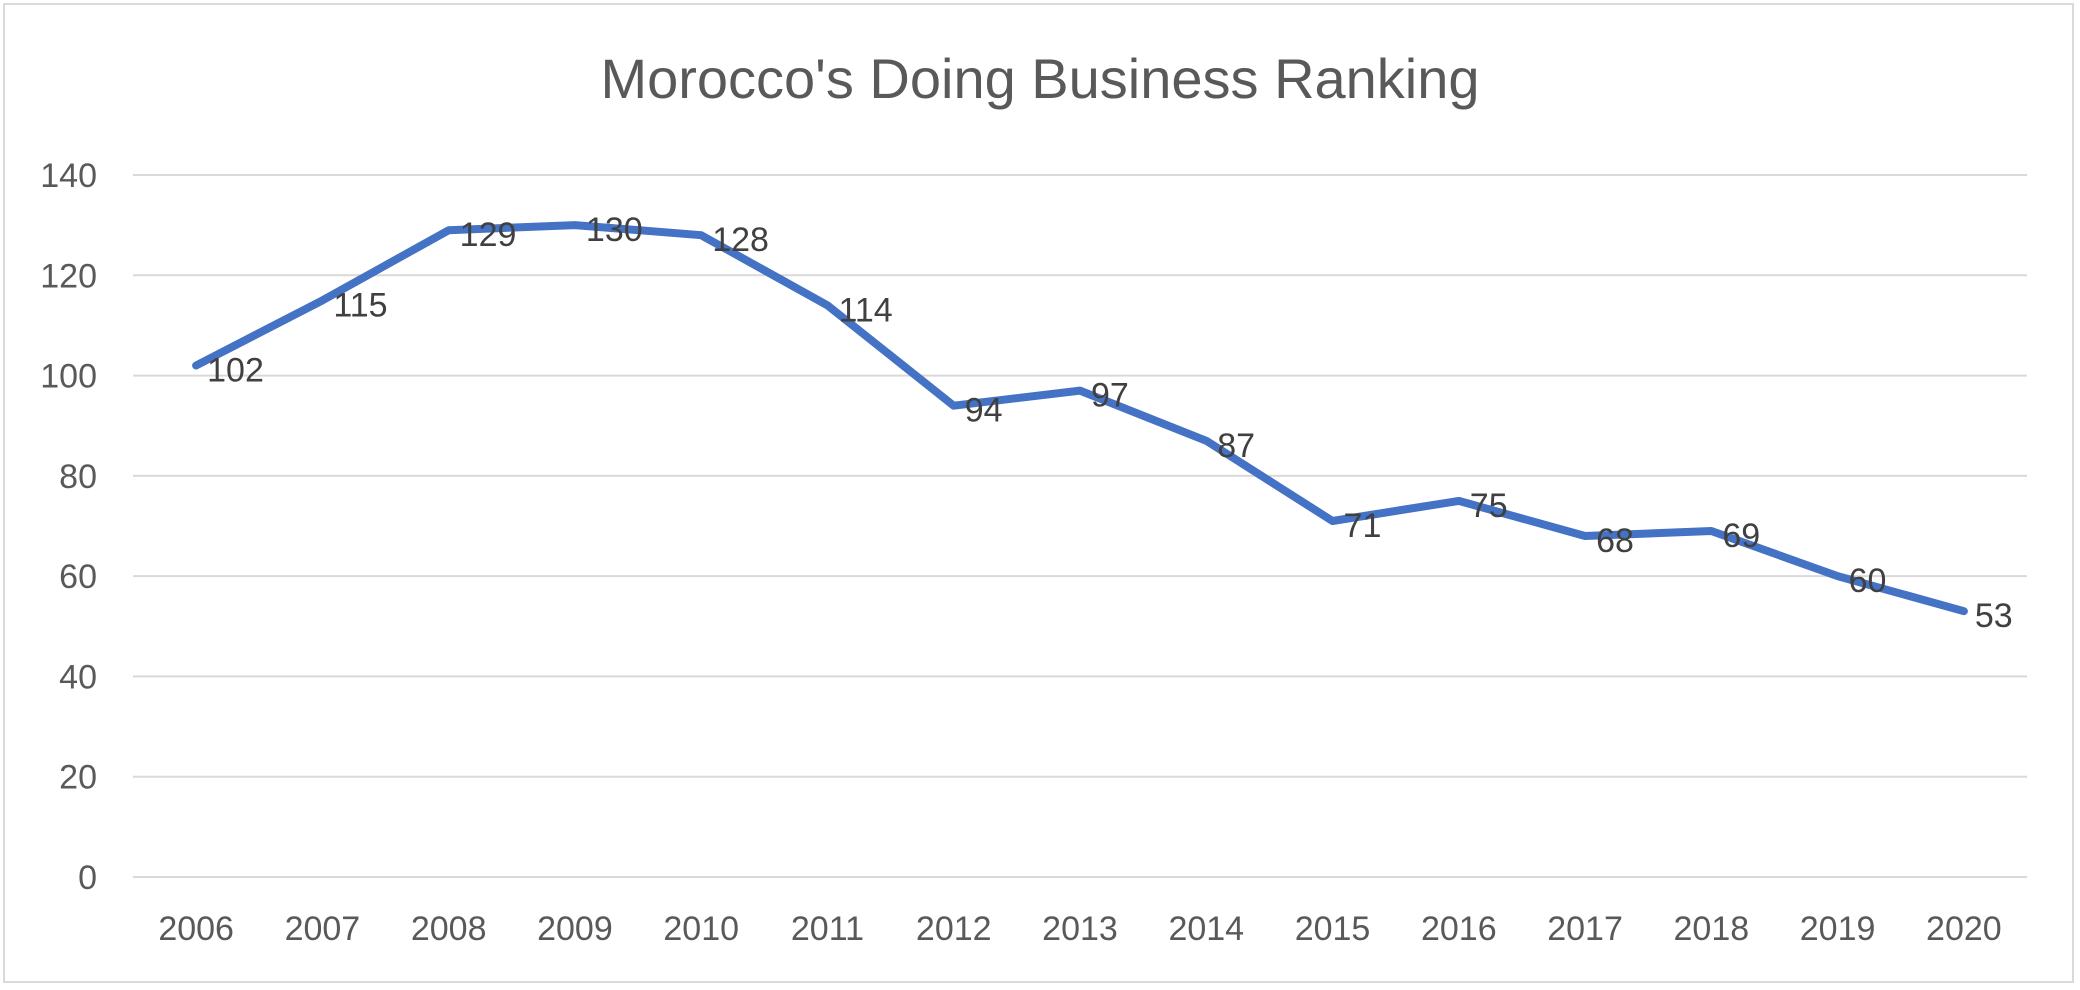  Describe the element at coordinates (575, 929) in the screenshot. I see `x-tick-label: 2009` at that location.